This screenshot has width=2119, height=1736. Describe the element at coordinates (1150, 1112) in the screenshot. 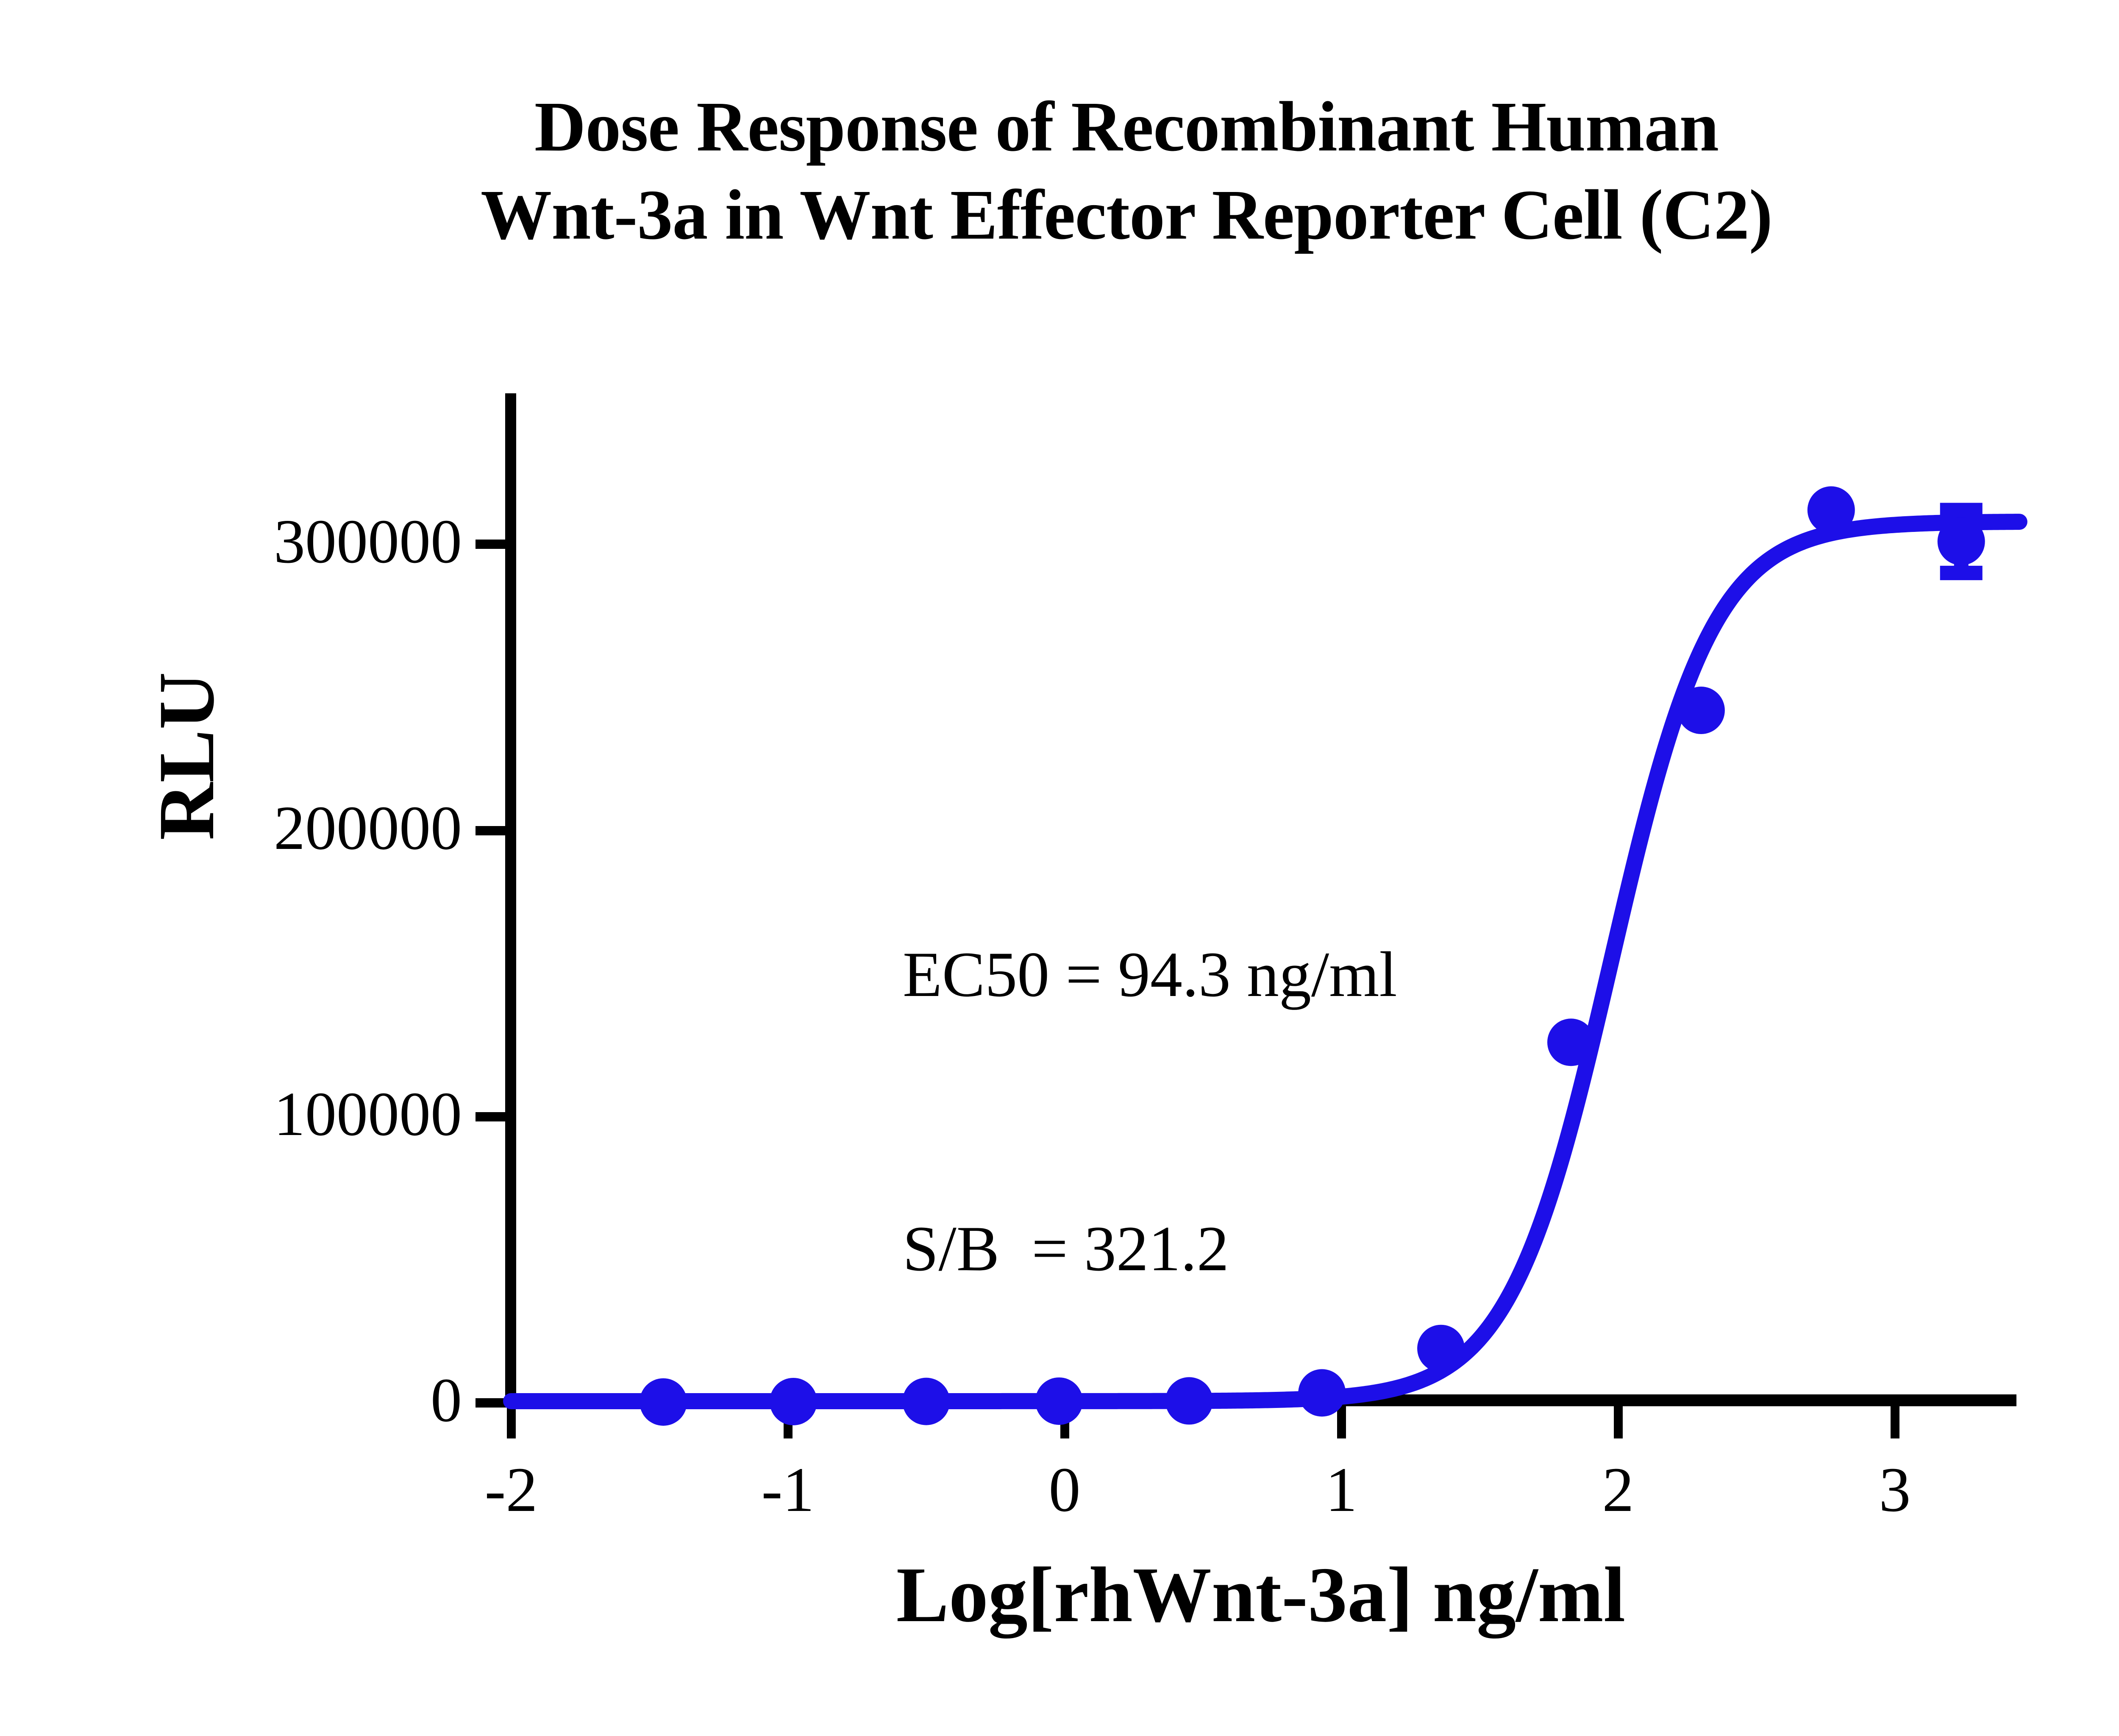

I see `annotation-block: EC50 = 94.3 ng/ml S/B = 321.2` at that location.